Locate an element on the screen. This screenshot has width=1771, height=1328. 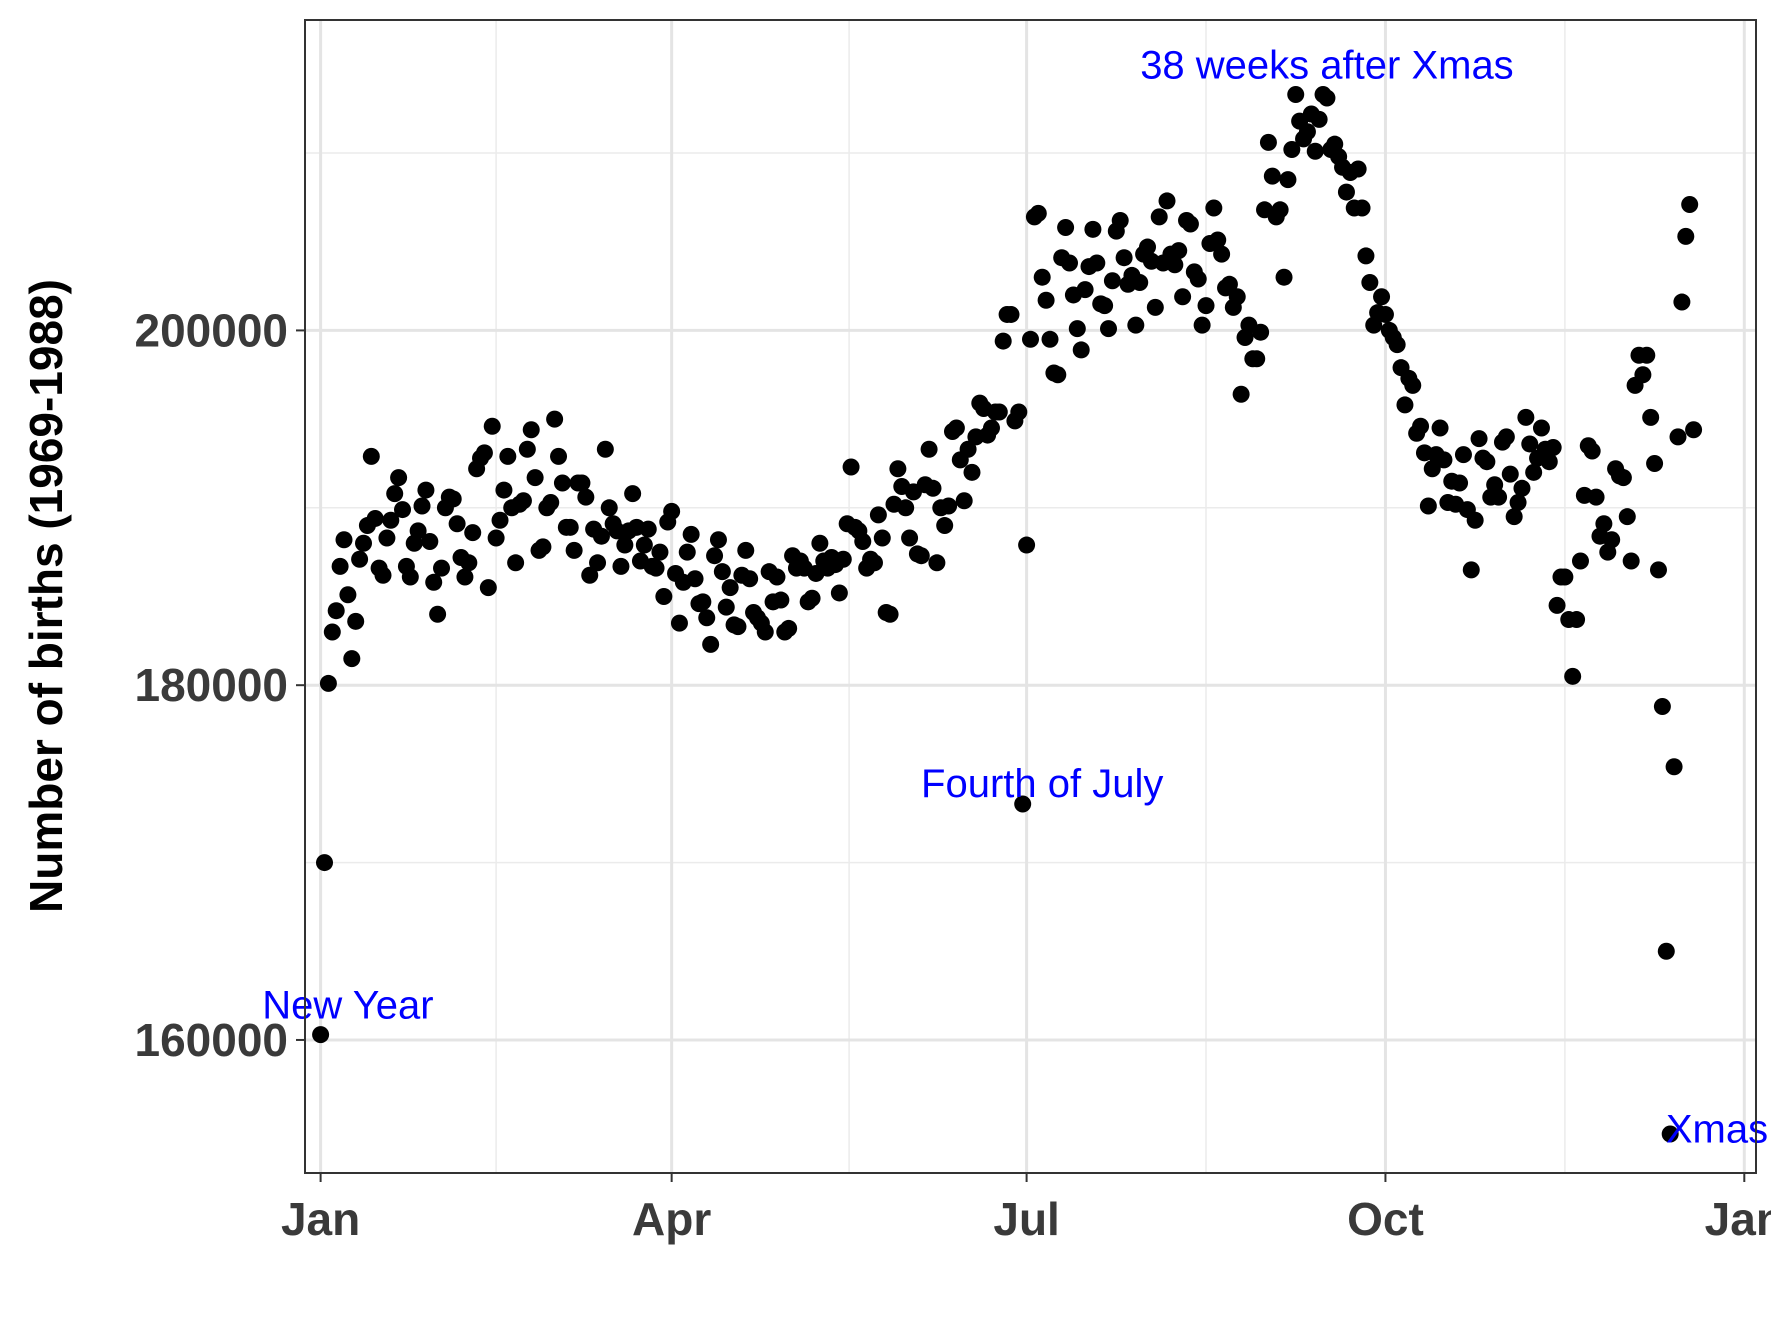
annotation-label: Xmas is located at coordinates (1717, 1130).